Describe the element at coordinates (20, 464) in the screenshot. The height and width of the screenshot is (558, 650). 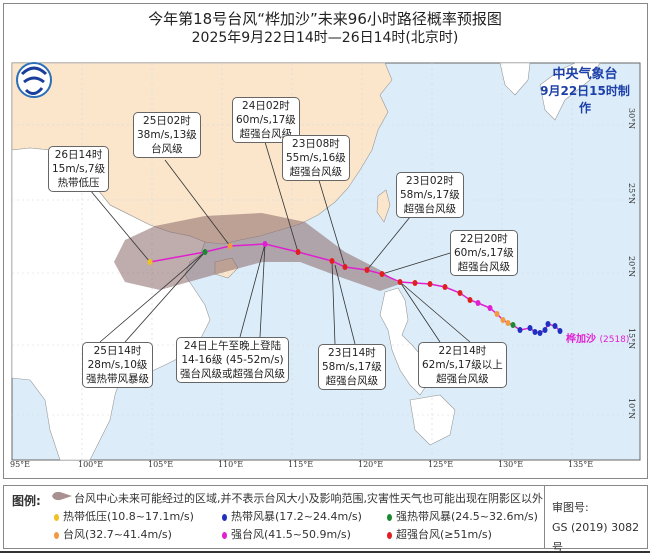
I see `lon-label: 95°E` at that location.